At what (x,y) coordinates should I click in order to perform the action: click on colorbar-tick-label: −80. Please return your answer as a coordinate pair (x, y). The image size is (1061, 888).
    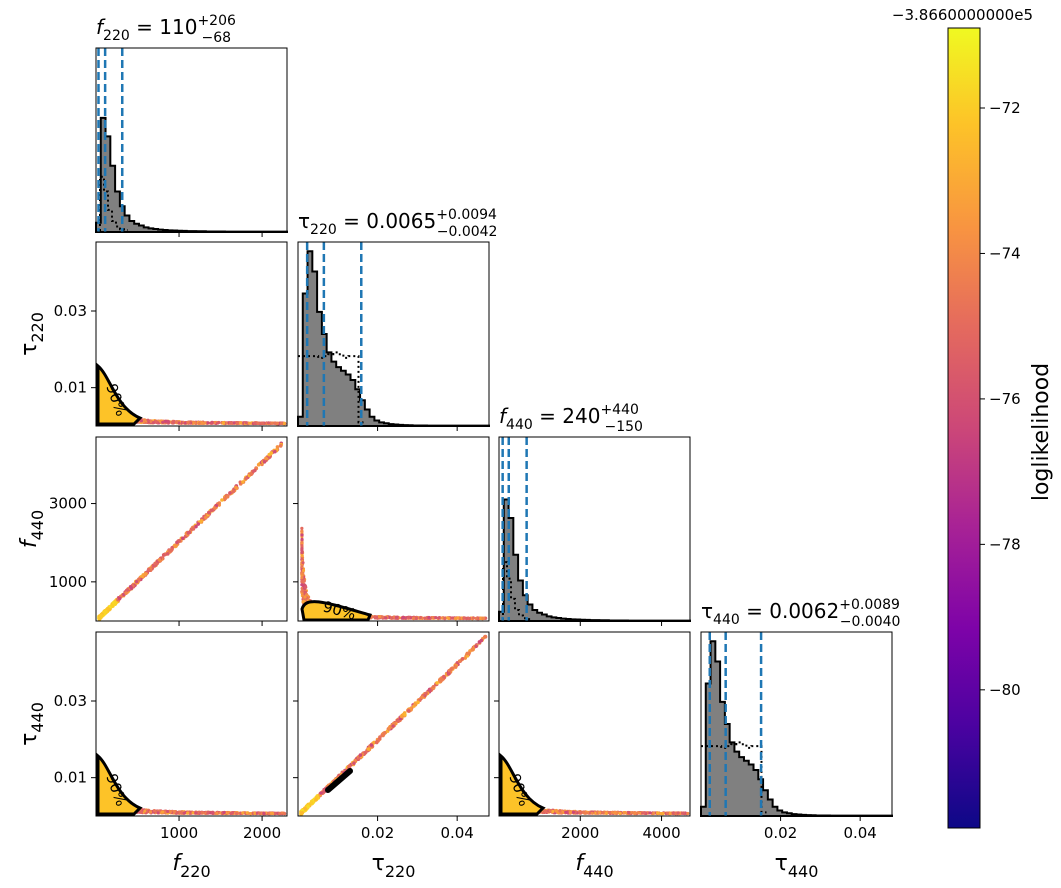
    Looking at the image, I should click on (1005, 690).